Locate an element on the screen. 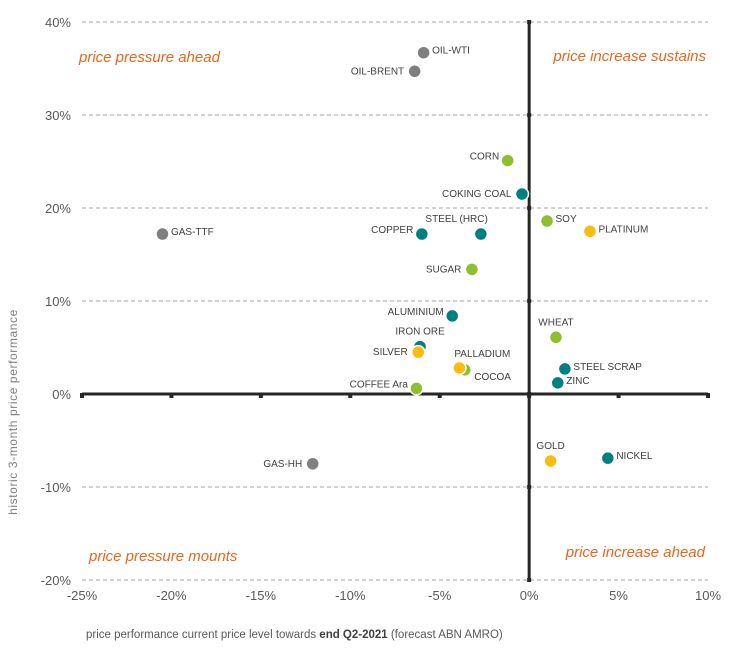 The width and height of the screenshot is (732, 653). point-oil-brent is located at coordinates (414, 71).